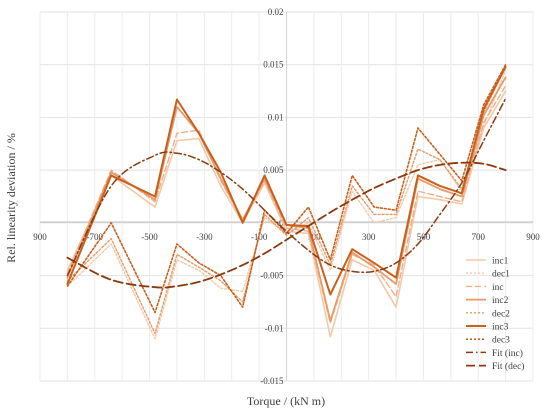 The height and width of the screenshot is (413, 550). I want to click on legend-label-6: dec3, so click(501, 341).